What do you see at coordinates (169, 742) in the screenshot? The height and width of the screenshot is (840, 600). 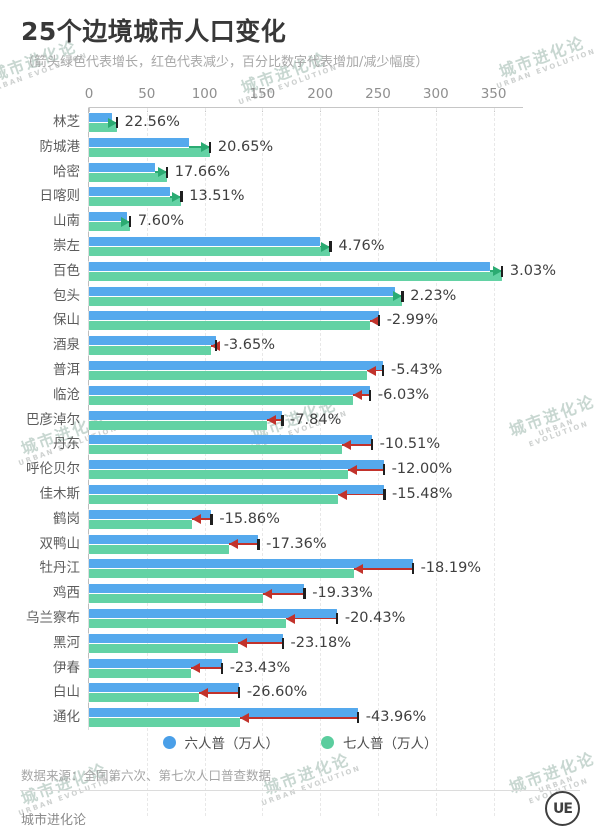 I see `legend-dot-icon` at bounding box center [169, 742].